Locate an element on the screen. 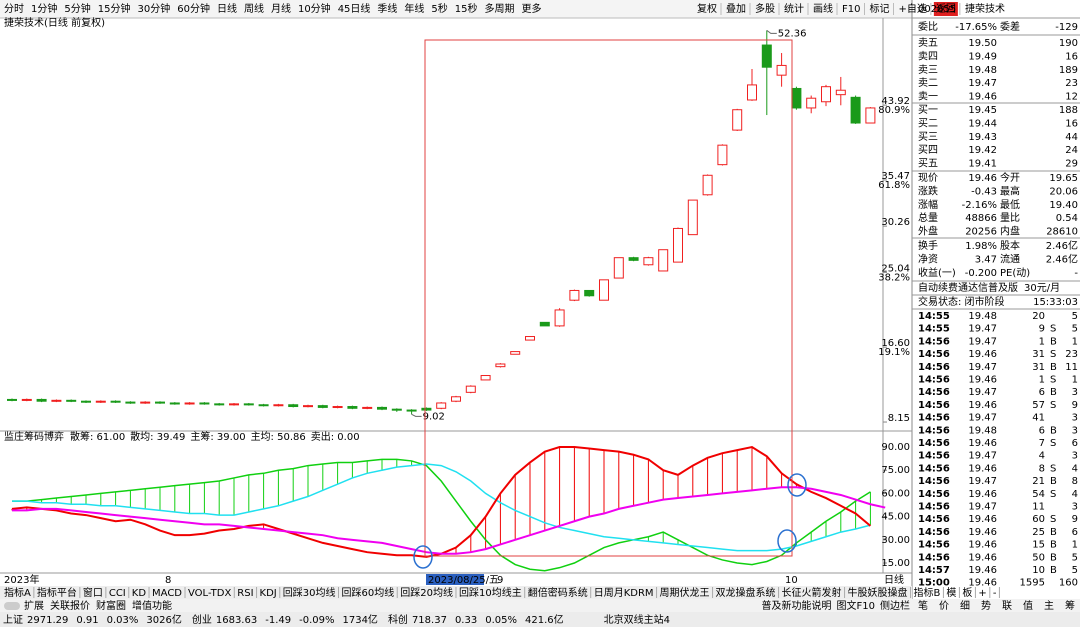  low-pointer is located at coordinates (416, 415).